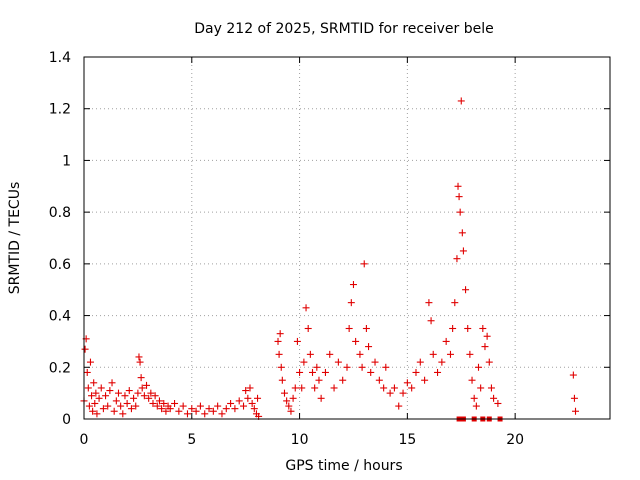 The height and width of the screenshot is (480, 640). I want to click on y-axis-label: SRMTID / TECUs, so click(15, 238).